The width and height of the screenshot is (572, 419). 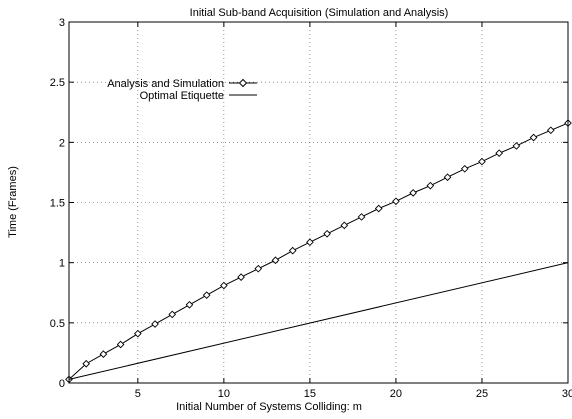 What do you see at coordinates (57, 83) in the screenshot?
I see `y-tick-label: 2.5` at bounding box center [57, 83].